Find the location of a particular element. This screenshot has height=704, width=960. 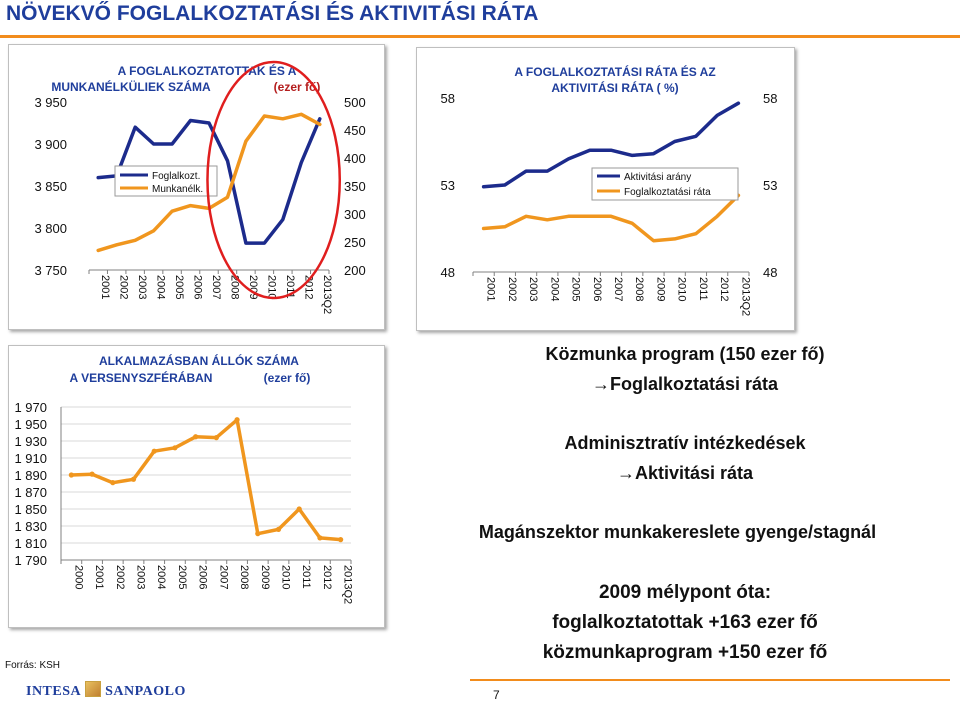

chart-2-x-label: 2005 is located at coordinates (576, 289).